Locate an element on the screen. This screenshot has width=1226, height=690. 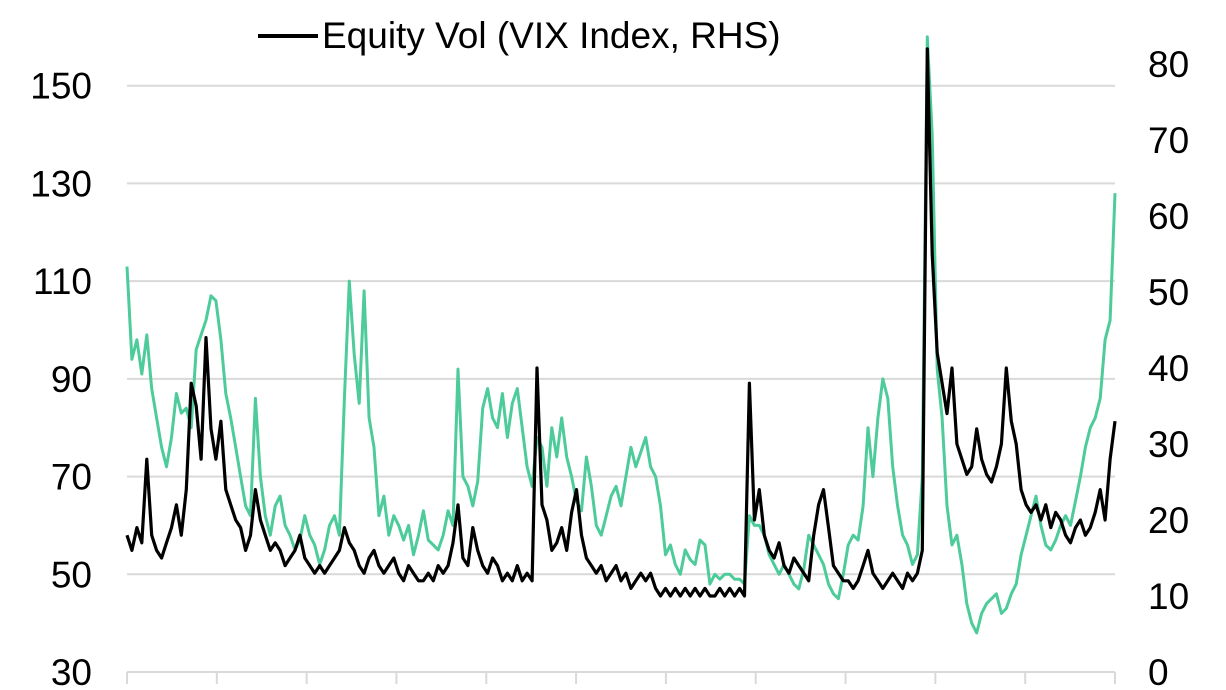
legend: Equity Vol (VIX Index, RHS) is located at coordinates (519, 35).